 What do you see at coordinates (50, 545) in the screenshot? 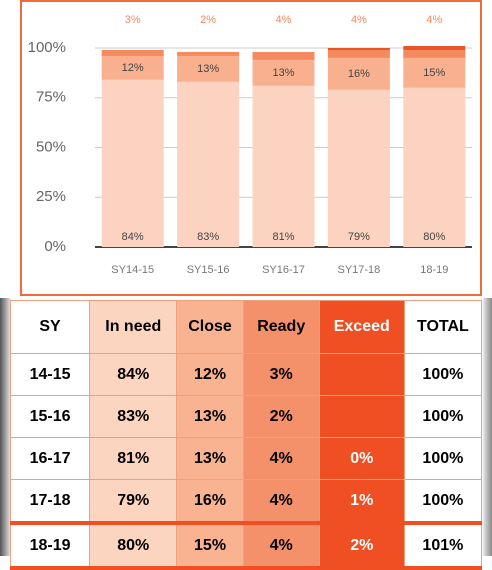
I see `table-cell: 18-19` at bounding box center [50, 545].